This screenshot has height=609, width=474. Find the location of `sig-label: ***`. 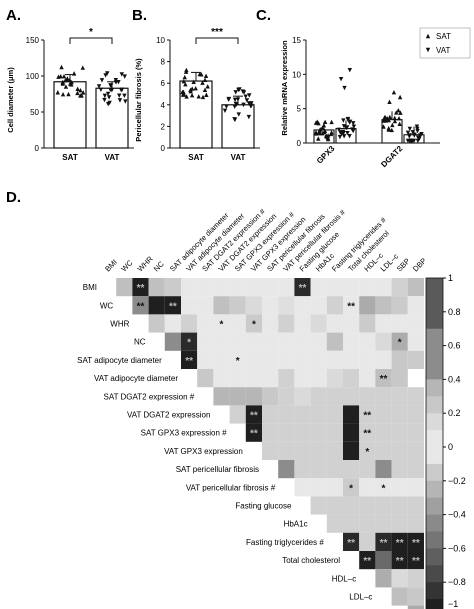

sig-label: *** is located at coordinates (217, 32).